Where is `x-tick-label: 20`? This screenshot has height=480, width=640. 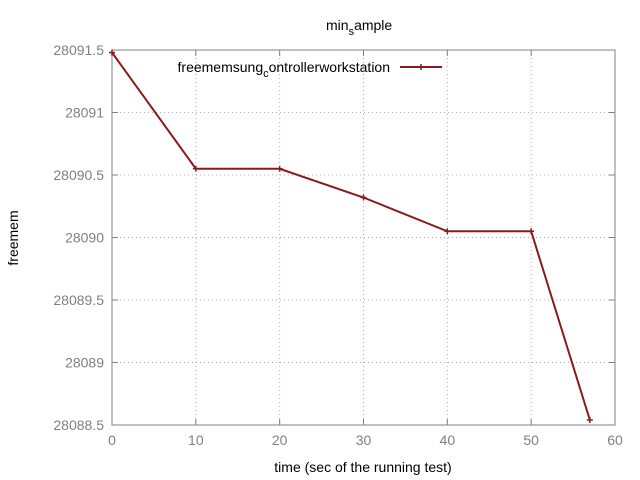 x-tick-label: 20 is located at coordinates (280, 440).